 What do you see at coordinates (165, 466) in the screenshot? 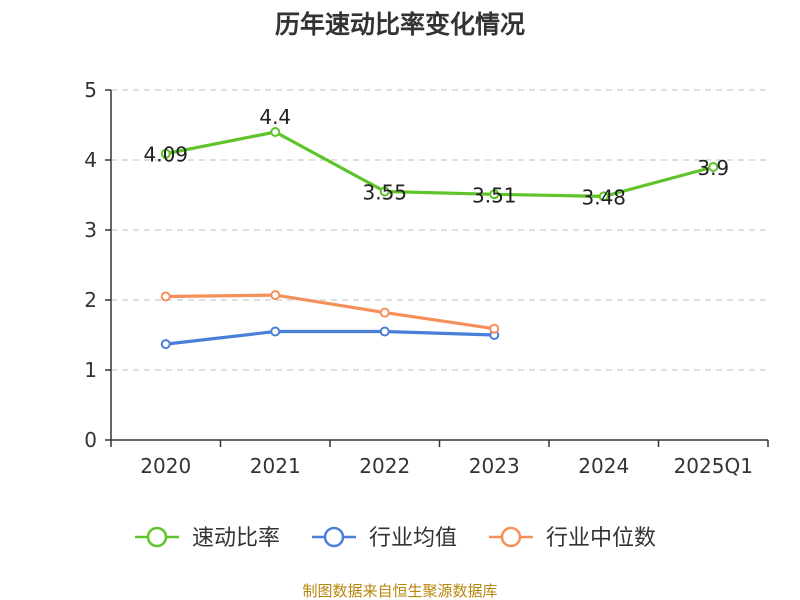
I see `x-tick-label: 2020` at bounding box center [165, 466].